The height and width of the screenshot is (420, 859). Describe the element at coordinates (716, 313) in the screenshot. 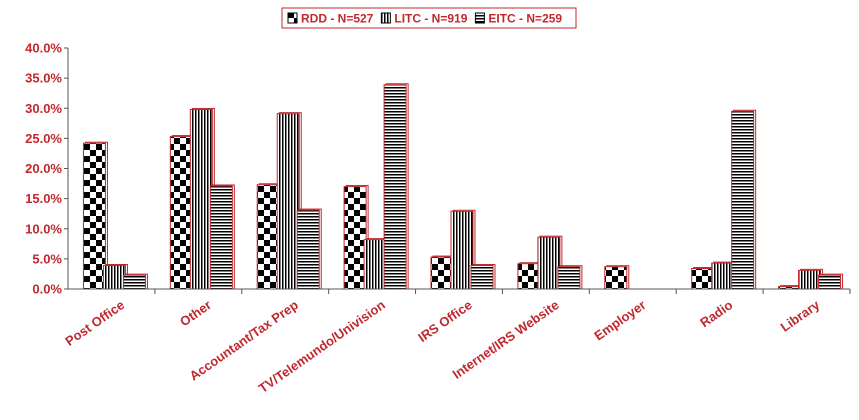

I see `x-category-label: Radio` at that location.